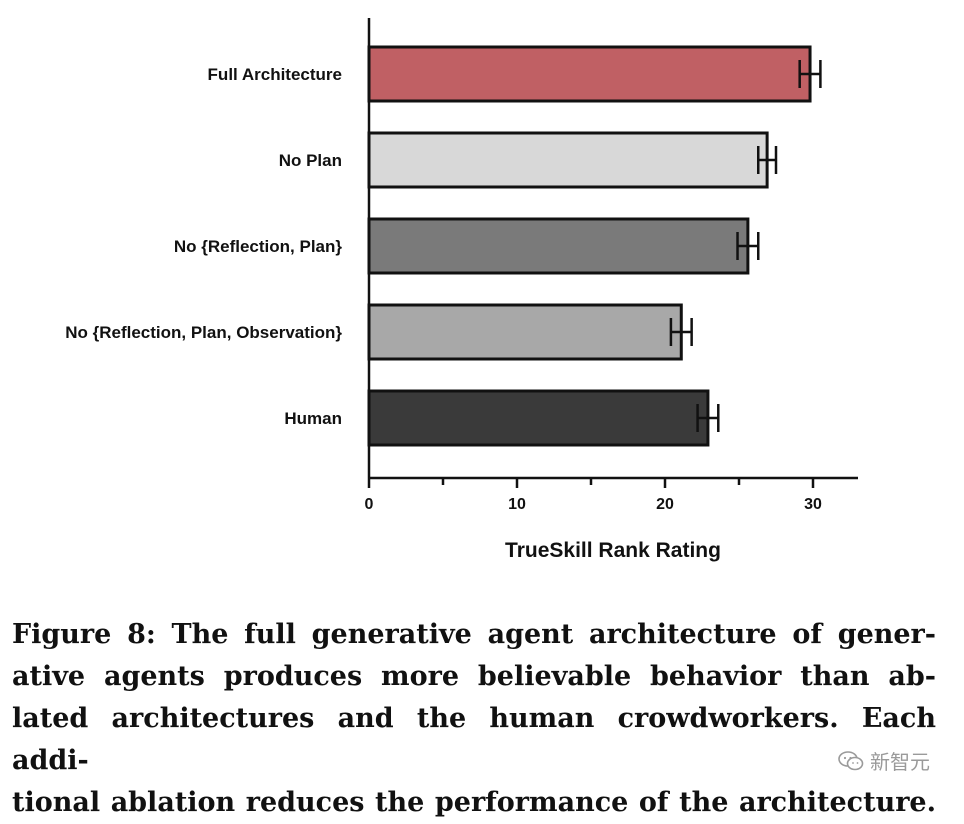 Image resolution: width=964 pixels, height=824 pixels. I want to click on error-bars-group, so click(745, 246).